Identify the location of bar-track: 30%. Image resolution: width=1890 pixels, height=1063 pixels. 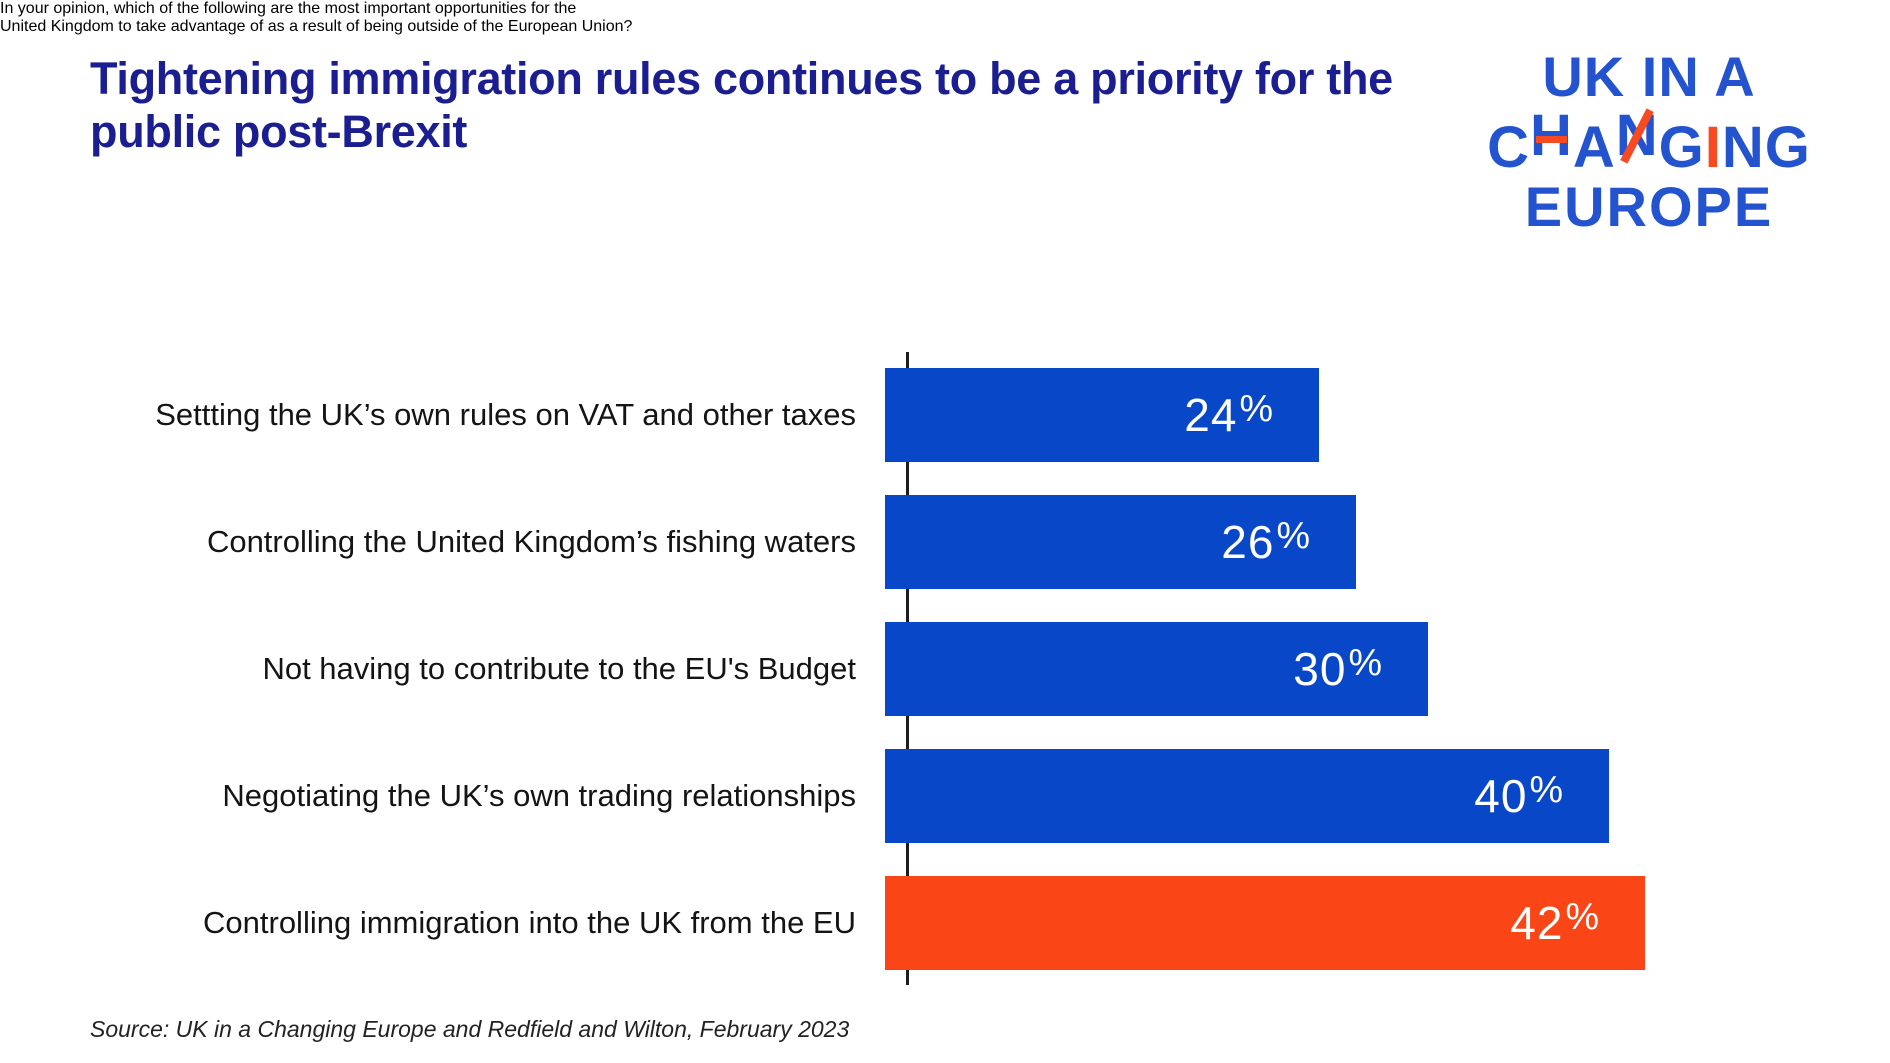
(1372, 669).